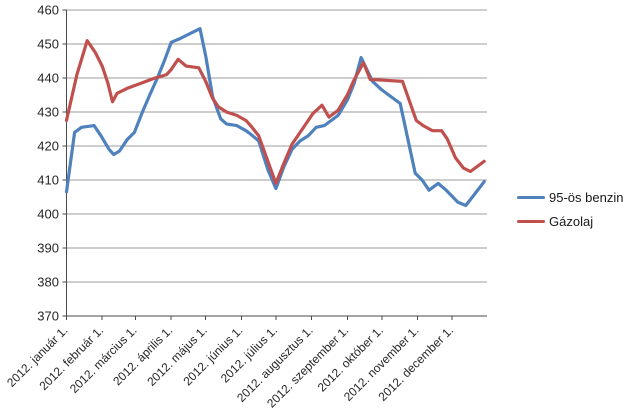  Describe the element at coordinates (48, 10) in the screenshot. I see `y-tick-label: 460` at that location.